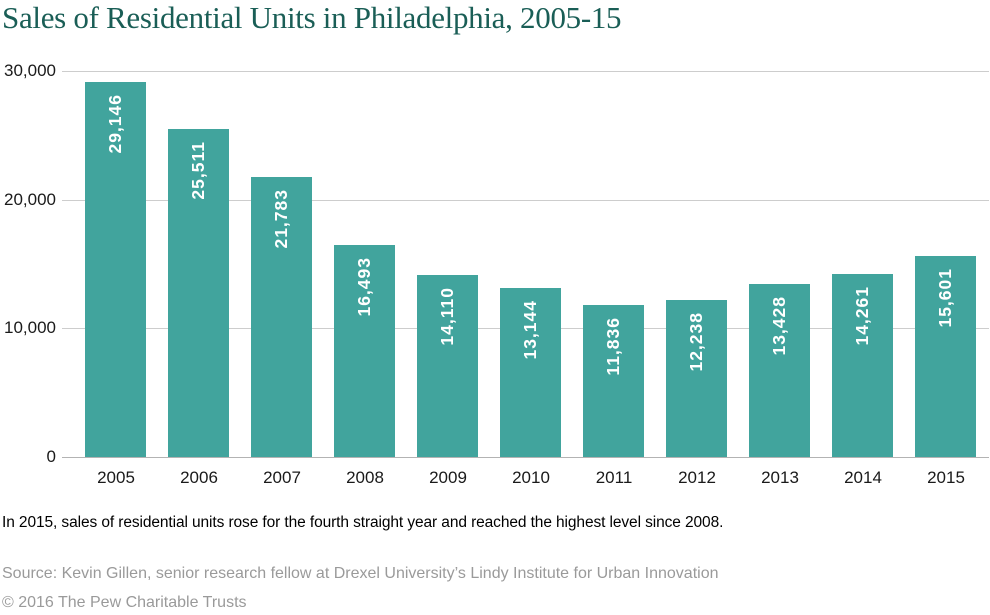 The height and width of the screenshot is (615, 990). What do you see at coordinates (115, 269) in the screenshot?
I see `bar-2005: 29,146` at bounding box center [115, 269].